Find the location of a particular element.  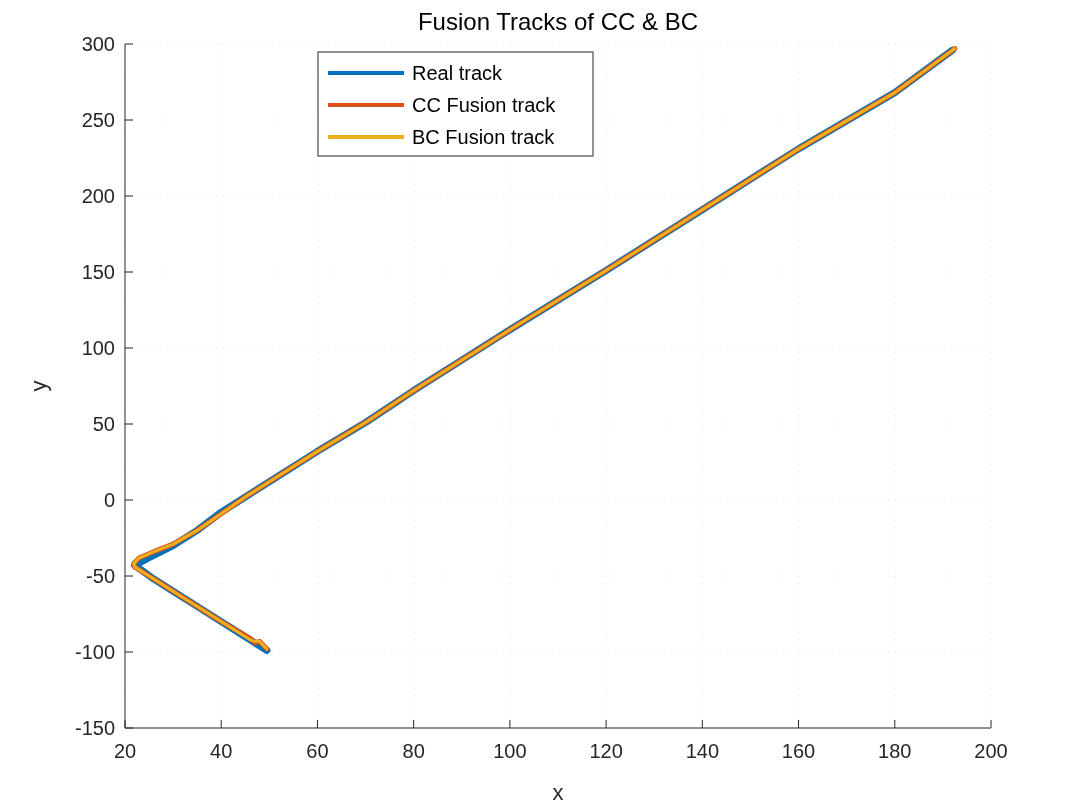

y-tick-label: -100 is located at coordinates (94, 652).